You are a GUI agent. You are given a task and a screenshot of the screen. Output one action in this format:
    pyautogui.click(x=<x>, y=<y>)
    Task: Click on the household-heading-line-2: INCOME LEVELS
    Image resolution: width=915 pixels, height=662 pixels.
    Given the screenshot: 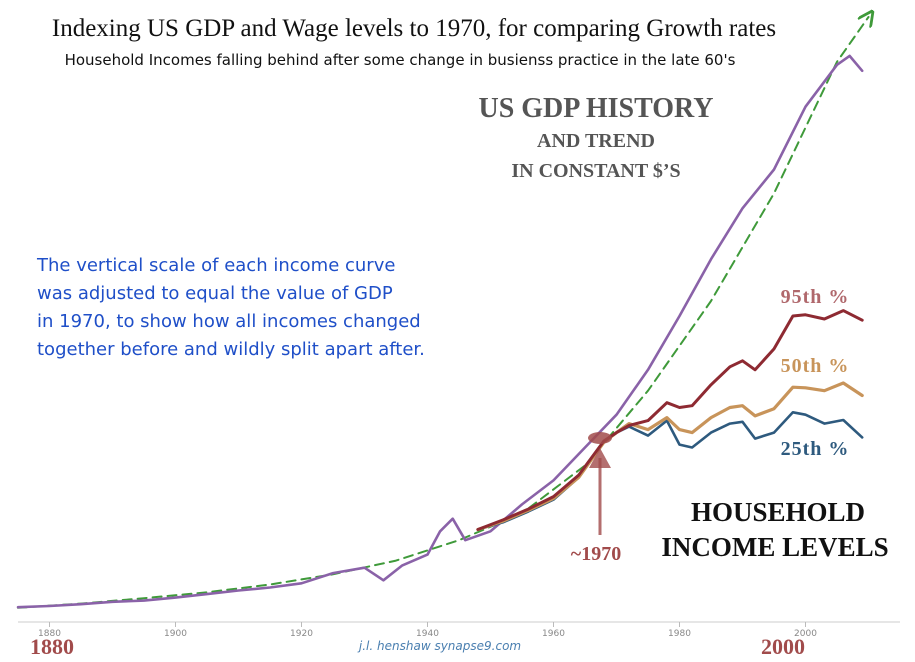 What is the action you would take?
    pyautogui.click(x=774, y=547)
    